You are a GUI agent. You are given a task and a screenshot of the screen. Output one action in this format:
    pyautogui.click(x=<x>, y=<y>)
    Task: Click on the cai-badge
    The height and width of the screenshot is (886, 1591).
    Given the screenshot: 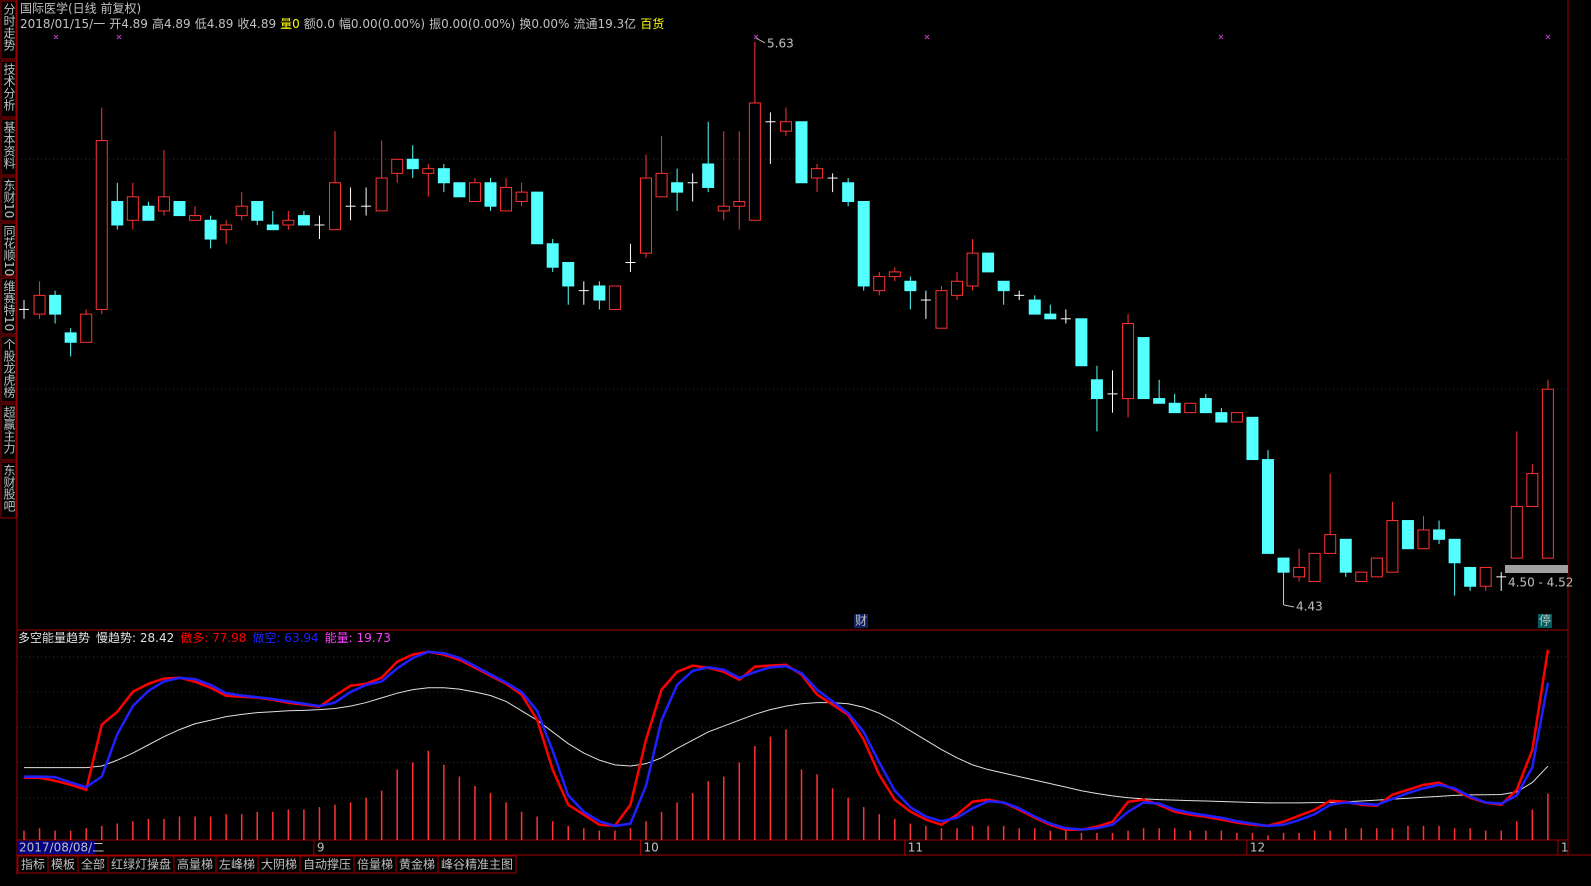 What is the action you would take?
    pyautogui.click(x=861, y=621)
    